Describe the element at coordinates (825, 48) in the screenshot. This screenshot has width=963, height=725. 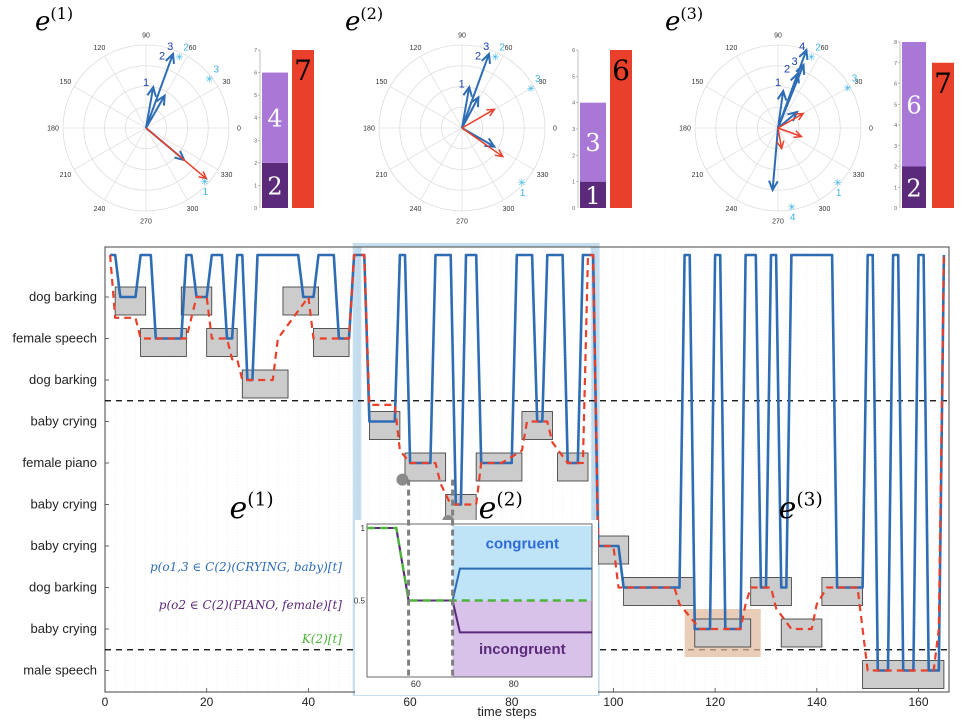
I see `polar-angle-label: 60` at that location.